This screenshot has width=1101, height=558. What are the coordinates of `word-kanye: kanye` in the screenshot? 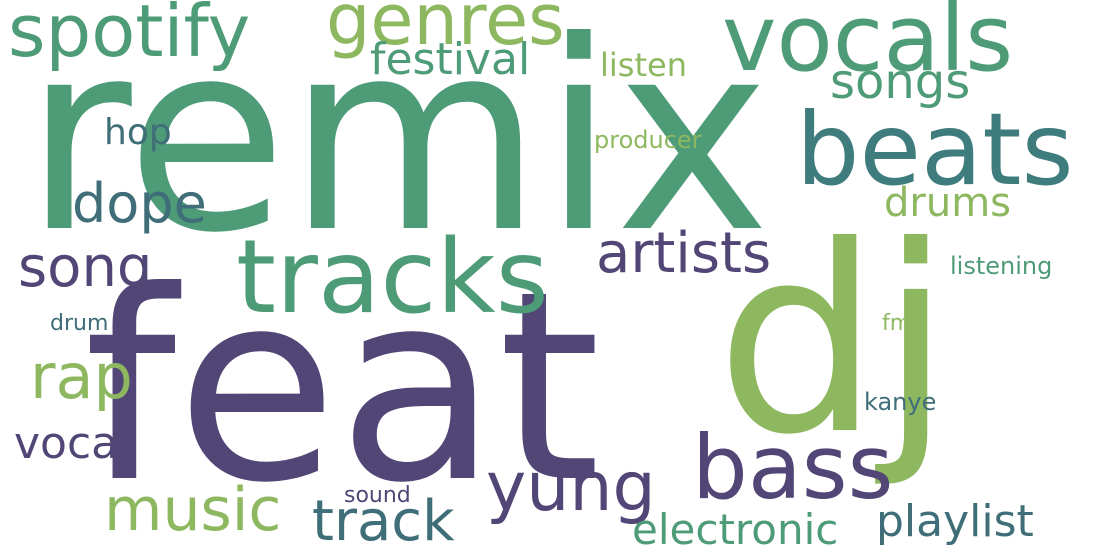 It's located at (900, 402).